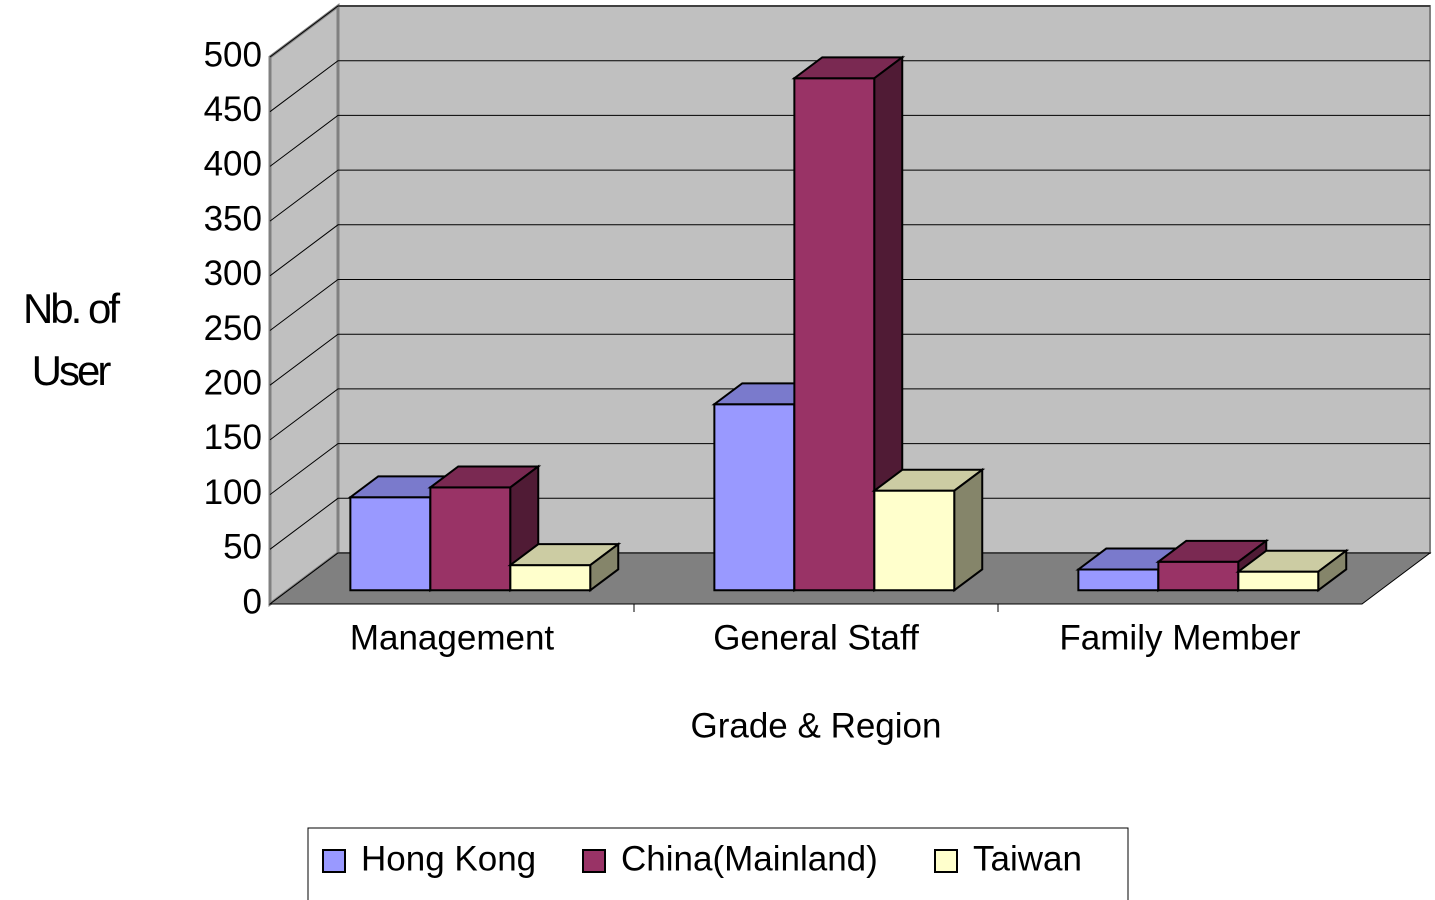  What do you see at coordinates (242, 547) in the screenshot?
I see `y-tick-label: 50` at bounding box center [242, 547].